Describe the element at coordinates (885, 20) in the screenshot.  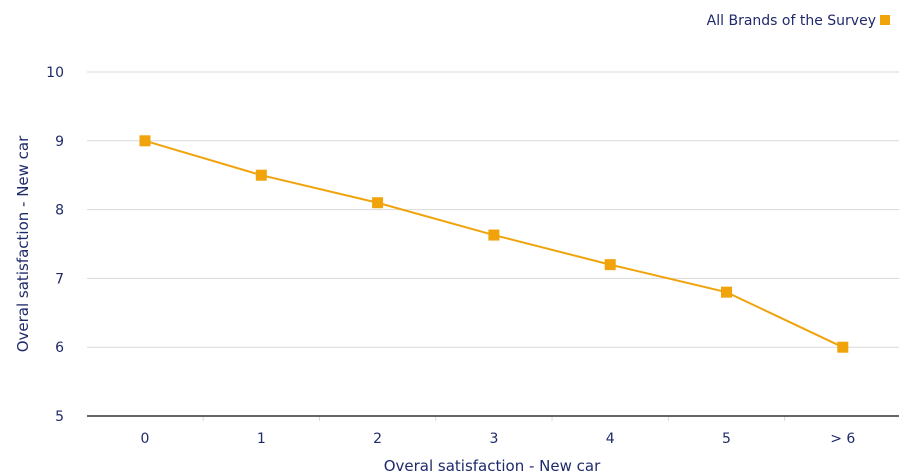
I see `legend-swatch` at that location.